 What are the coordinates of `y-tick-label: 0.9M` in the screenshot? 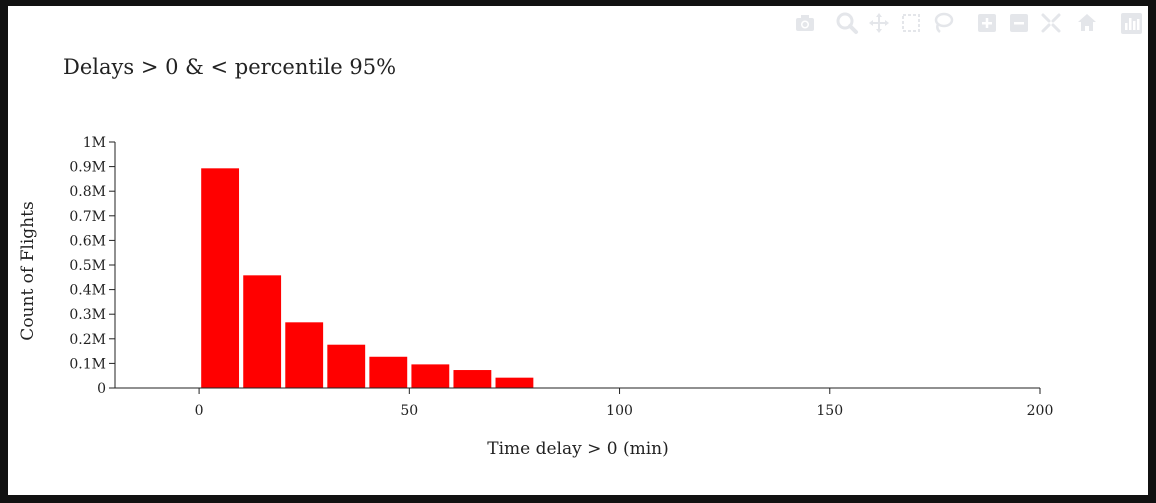 It's located at (87, 168).